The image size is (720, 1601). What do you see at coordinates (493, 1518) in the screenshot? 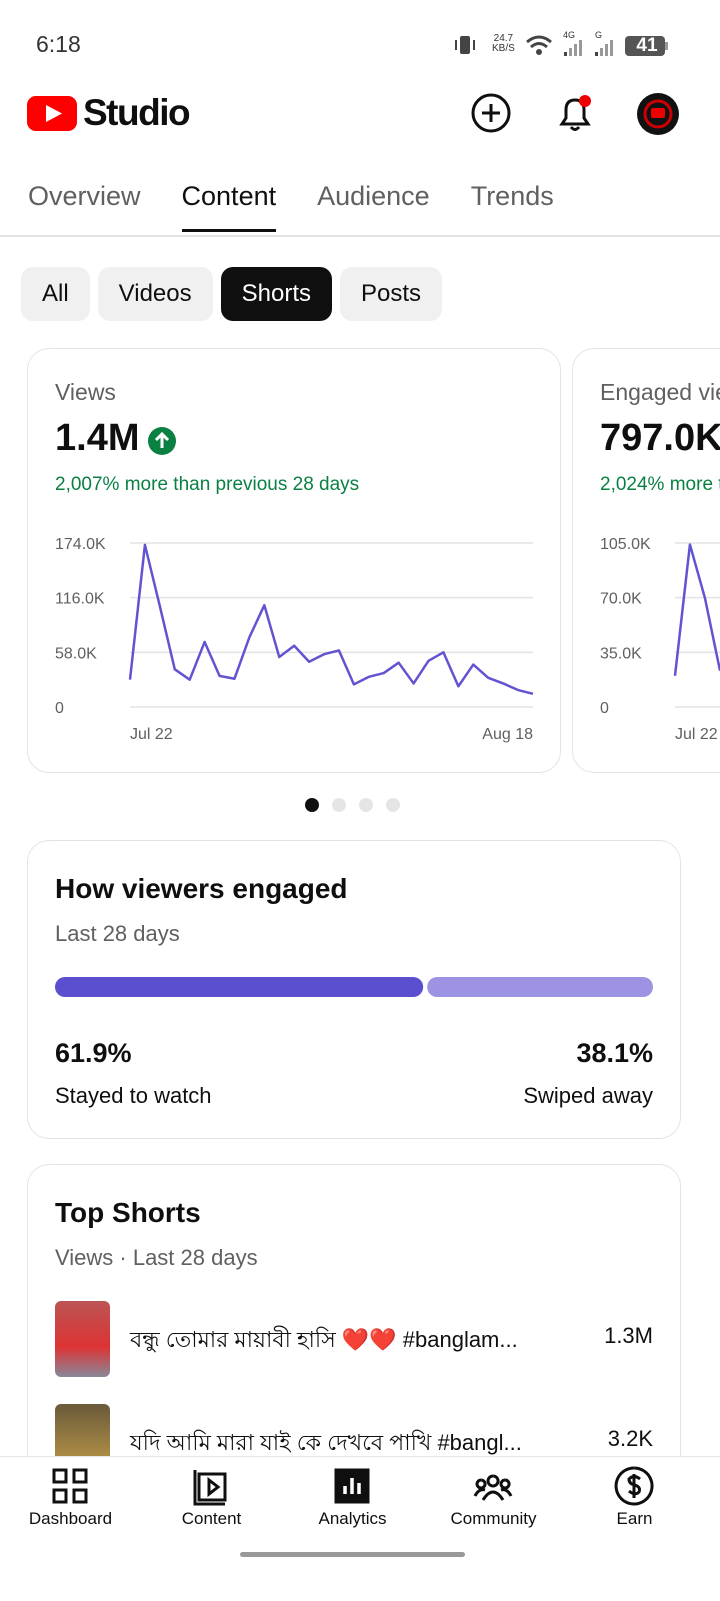
I see `nav-label: Community` at bounding box center [493, 1518].